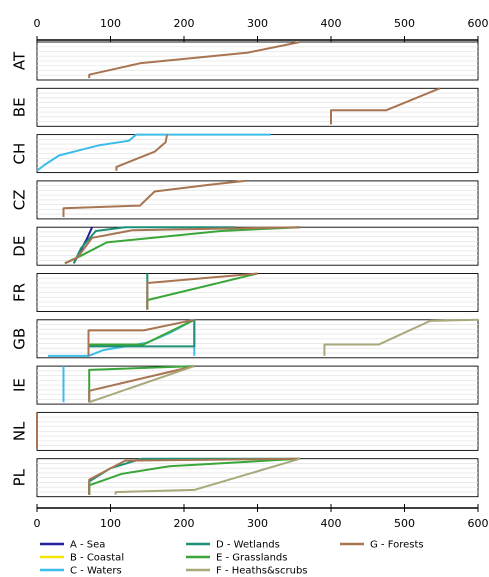 This screenshot has width=489, height=577. I want to click on top-tick-label-600: 600, so click(478, 23).